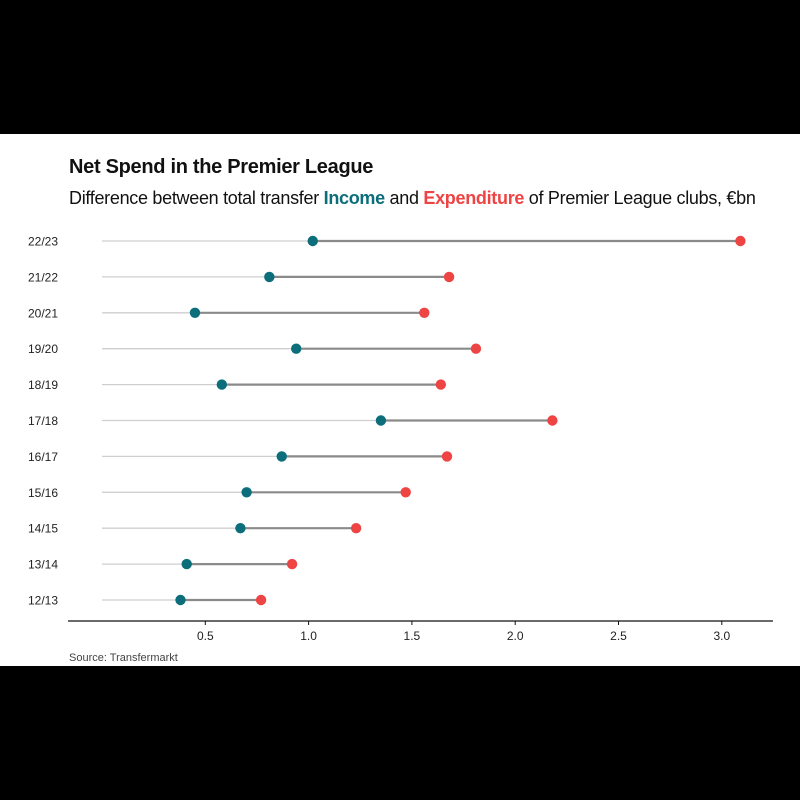 Image resolution: width=800 pixels, height=800 pixels. Describe the element at coordinates (474, 198) in the screenshot. I see `subtitle-expenditure-label: Expenditure` at that location.